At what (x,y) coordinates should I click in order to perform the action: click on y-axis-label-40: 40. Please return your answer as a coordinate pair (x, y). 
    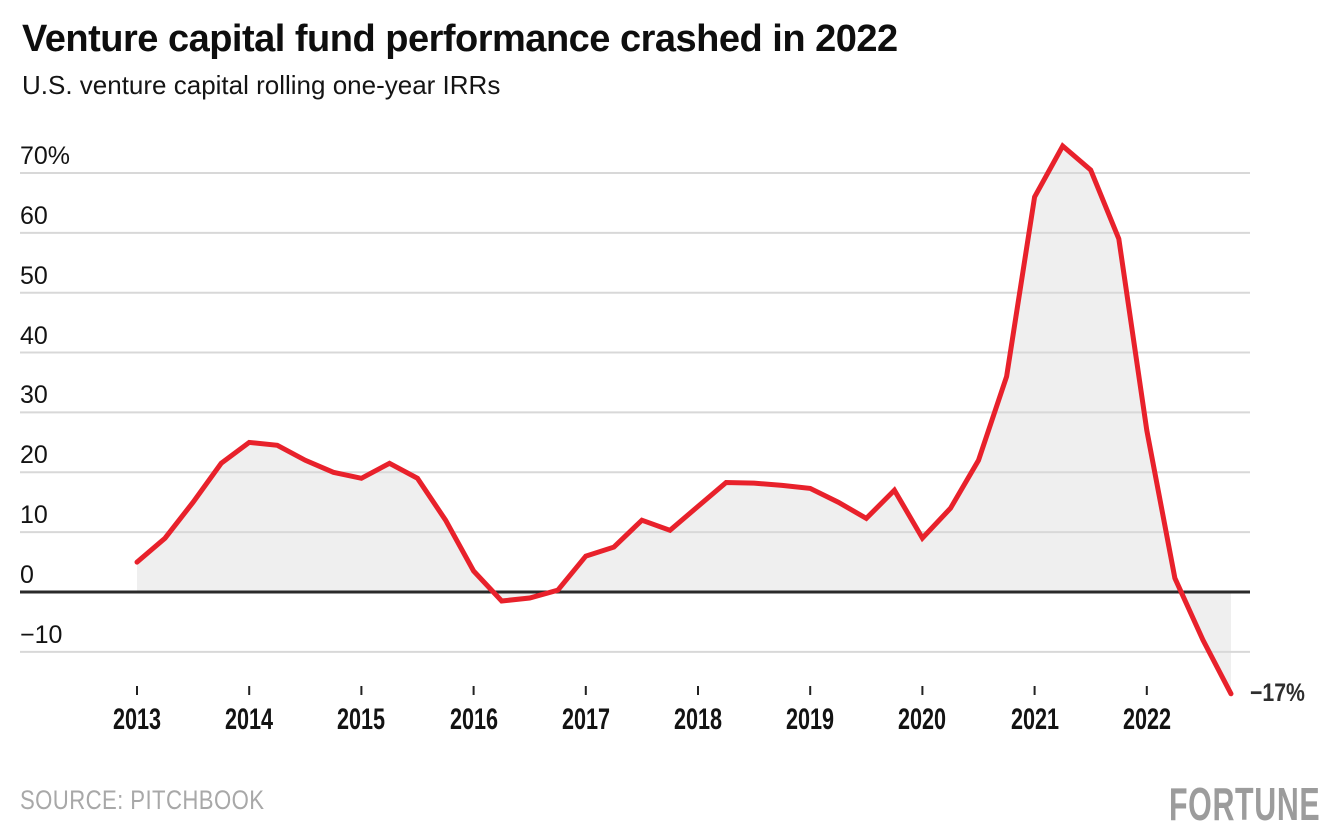
    Looking at the image, I should click on (34, 335).